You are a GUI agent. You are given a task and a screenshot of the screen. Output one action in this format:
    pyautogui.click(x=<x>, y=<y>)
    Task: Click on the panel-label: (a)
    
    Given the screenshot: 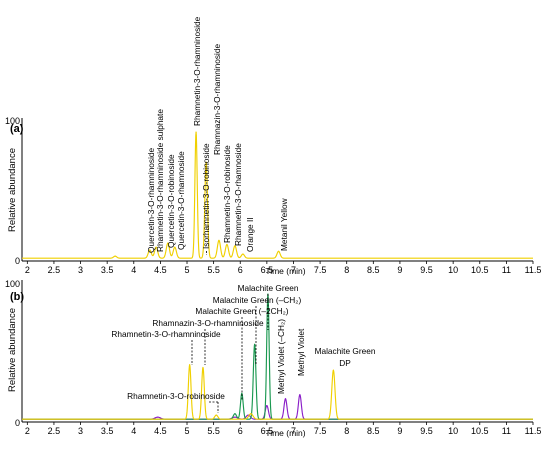 What is the action you would take?
    pyautogui.click(x=17, y=129)
    